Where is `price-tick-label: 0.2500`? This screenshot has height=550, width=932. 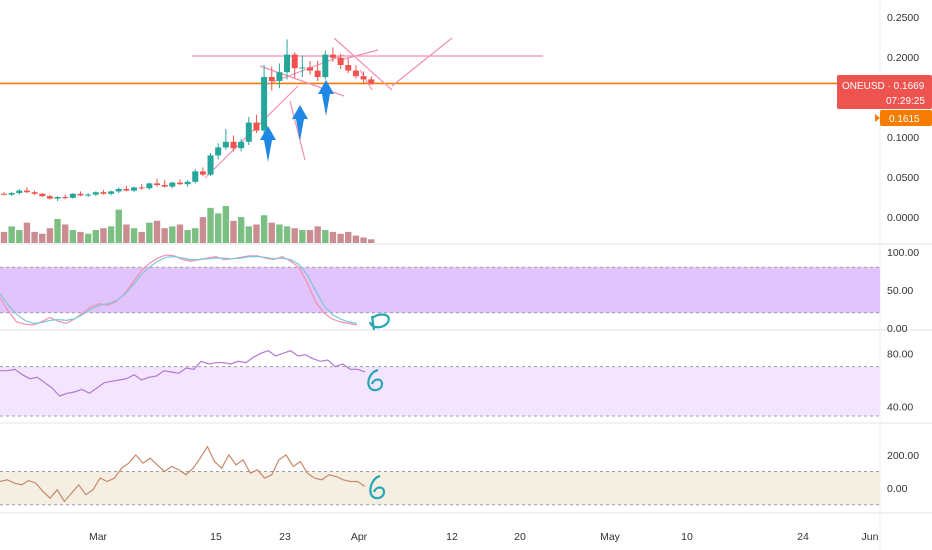 price-tick-label: 0.2500 is located at coordinates (903, 18).